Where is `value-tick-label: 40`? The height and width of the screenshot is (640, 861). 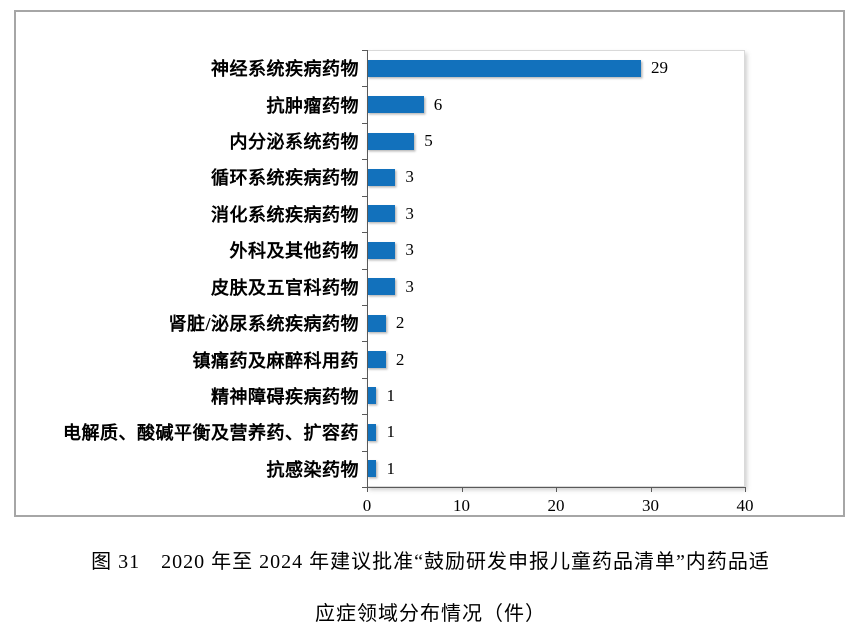 value-tick-label: 40 is located at coordinates (745, 505).